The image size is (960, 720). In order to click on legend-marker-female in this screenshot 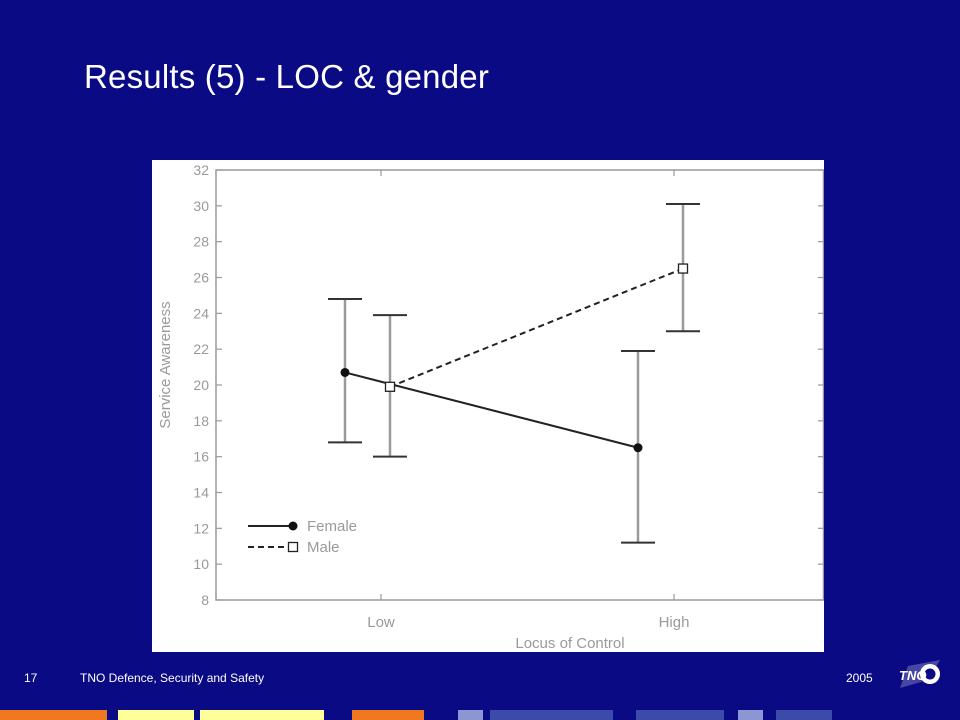, I will do `click(293, 526)`.